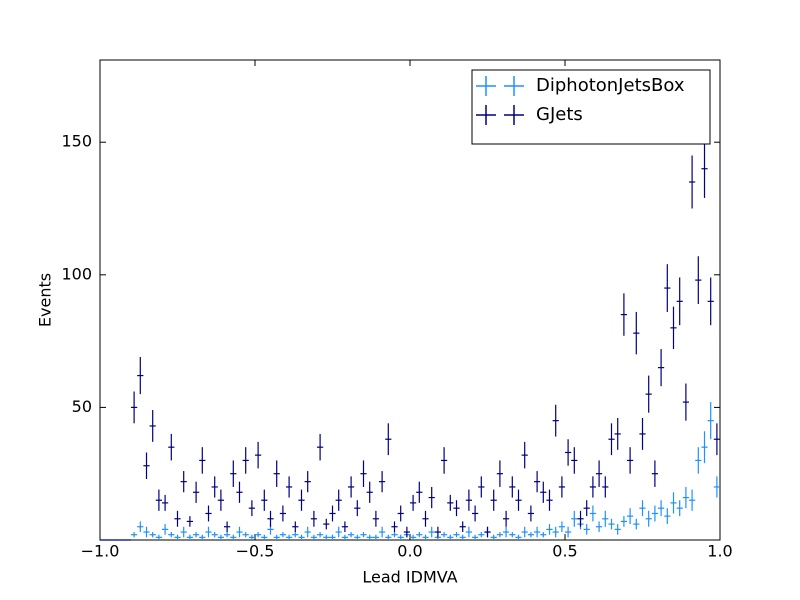  What do you see at coordinates (255, 551) in the screenshot?
I see `x-tick-label: −0.5` at bounding box center [255, 551].